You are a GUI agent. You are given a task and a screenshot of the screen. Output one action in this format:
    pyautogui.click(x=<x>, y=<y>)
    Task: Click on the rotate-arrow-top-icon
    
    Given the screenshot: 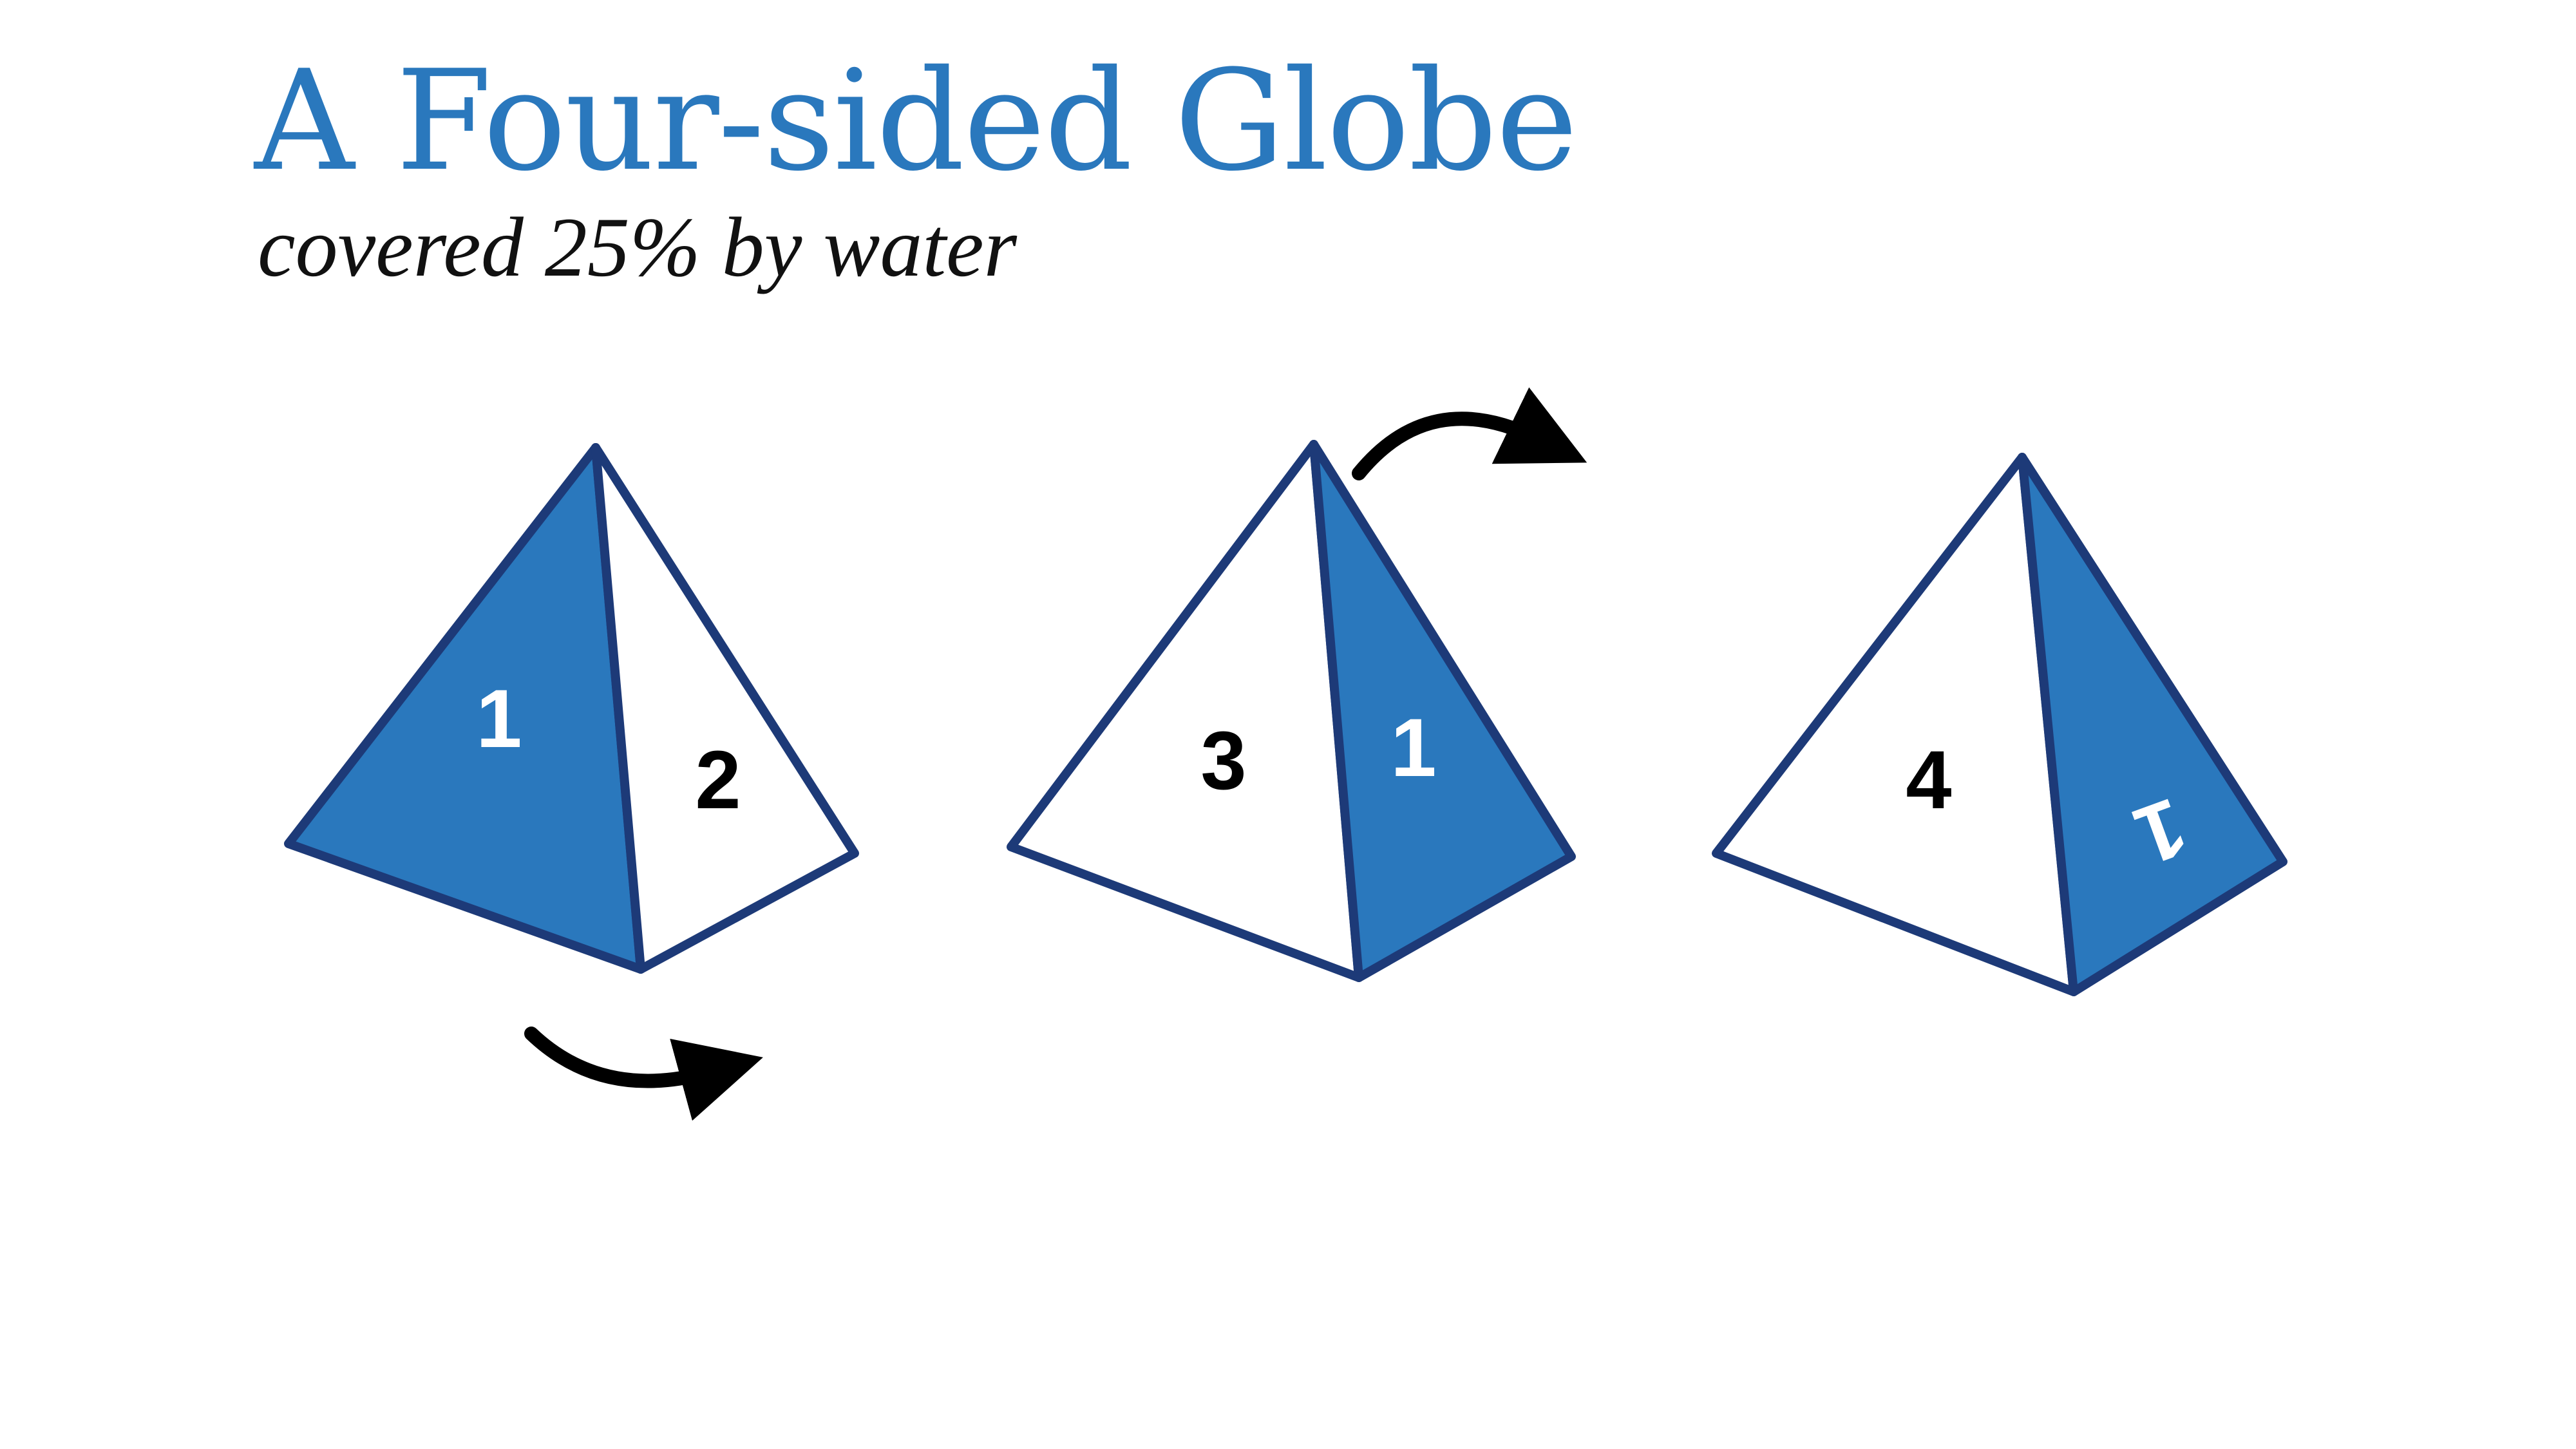 What is the action you would take?
    pyautogui.click(x=1469, y=433)
    